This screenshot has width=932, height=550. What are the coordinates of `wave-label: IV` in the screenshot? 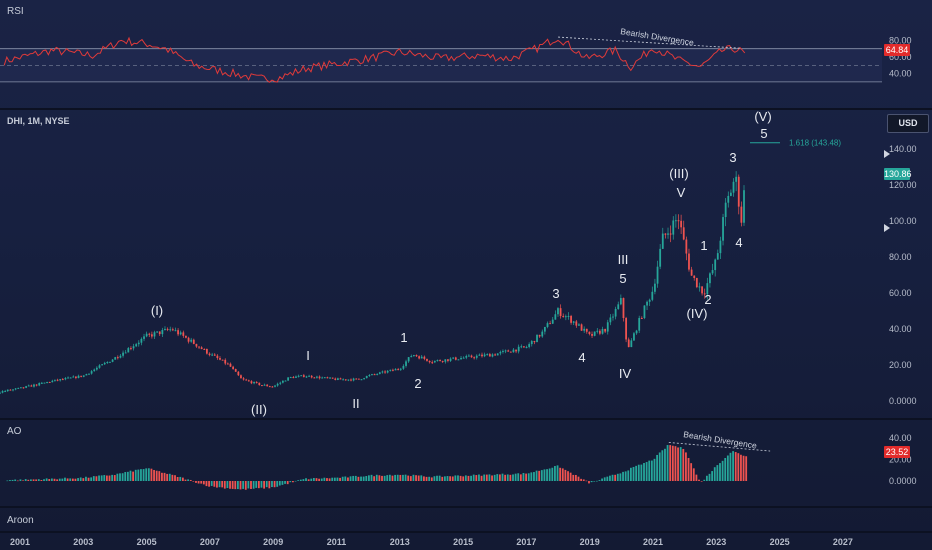 It's located at (625, 373).